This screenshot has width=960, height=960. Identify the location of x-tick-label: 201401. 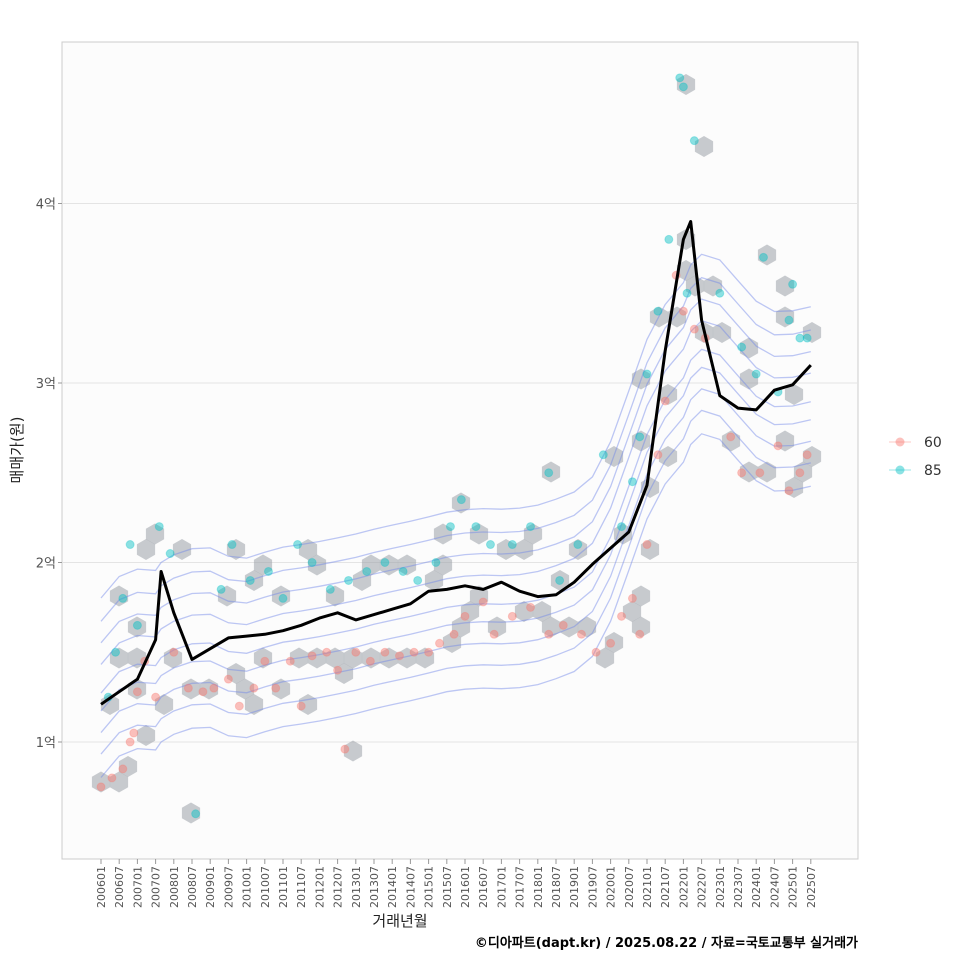
(392, 887).